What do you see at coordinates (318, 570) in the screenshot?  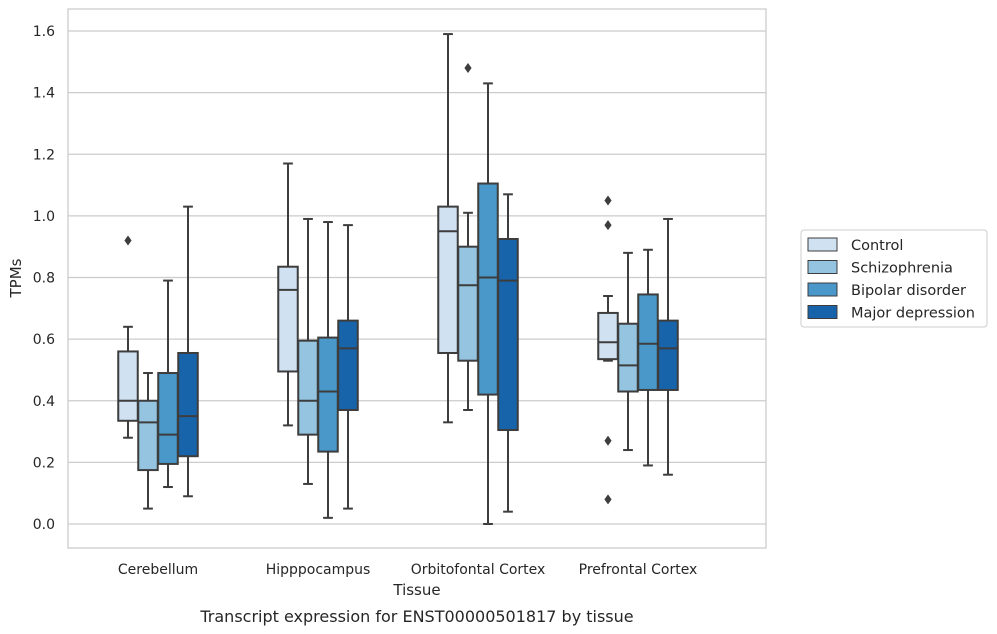 I see `x-tick-label: Hipppocampus` at bounding box center [318, 570].